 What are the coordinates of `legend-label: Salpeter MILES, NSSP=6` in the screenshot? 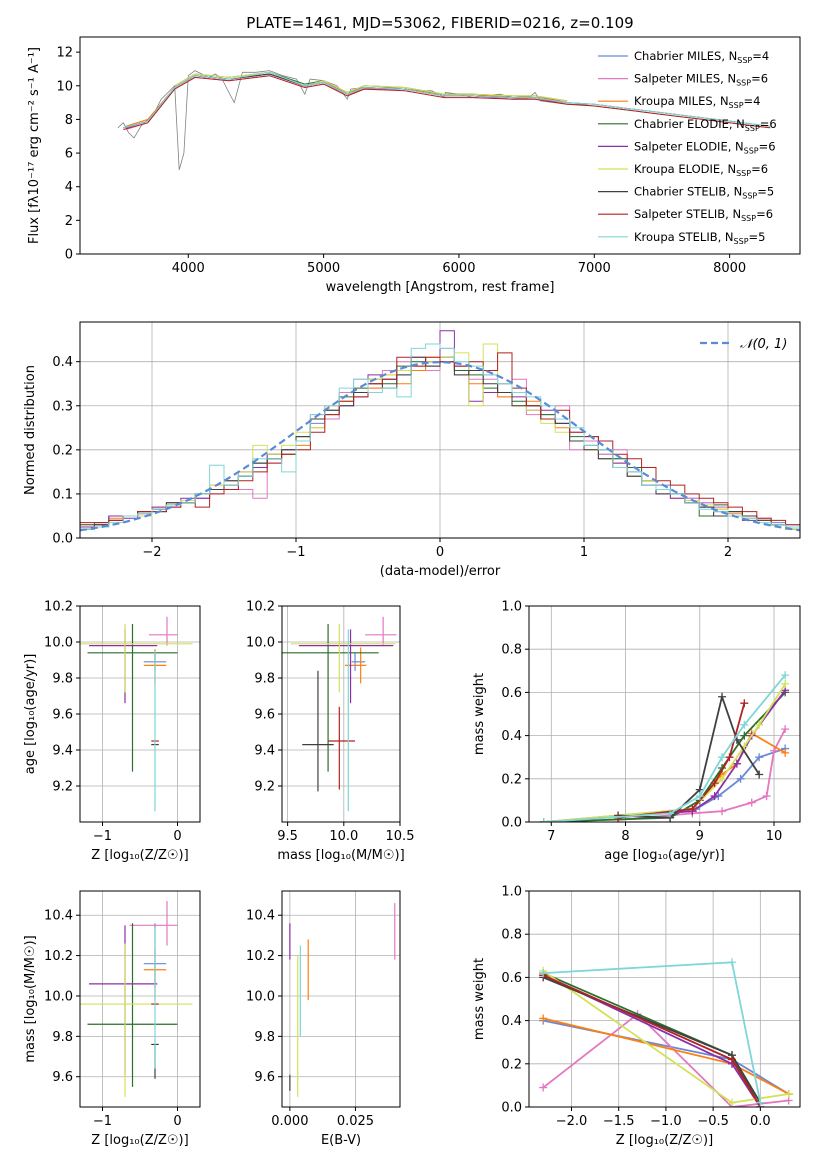 It's located at (701, 80).